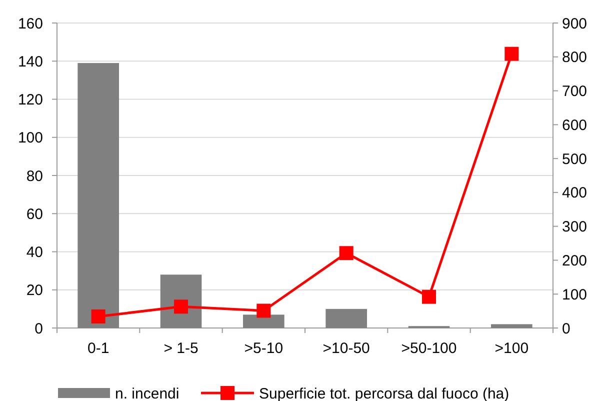 This screenshot has height=401, width=593. Describe the element at coordinates (34, 176) in the screenshot. I see `y-tick-label: 80` at that location.